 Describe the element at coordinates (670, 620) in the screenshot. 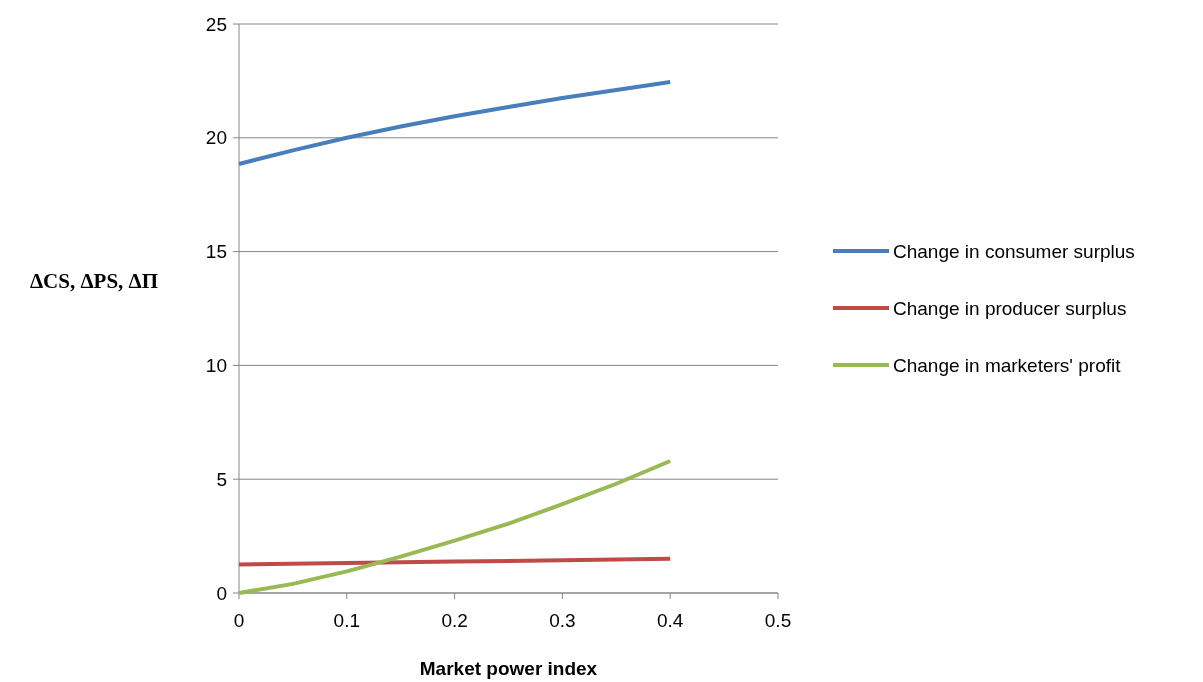

I see `x-tick-label: 0.4` at that location.